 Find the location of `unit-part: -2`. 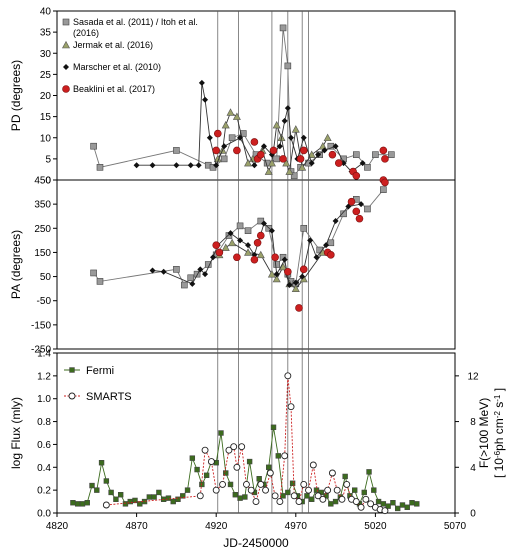

unit-part: -2 is located at coordinates (497, 415).